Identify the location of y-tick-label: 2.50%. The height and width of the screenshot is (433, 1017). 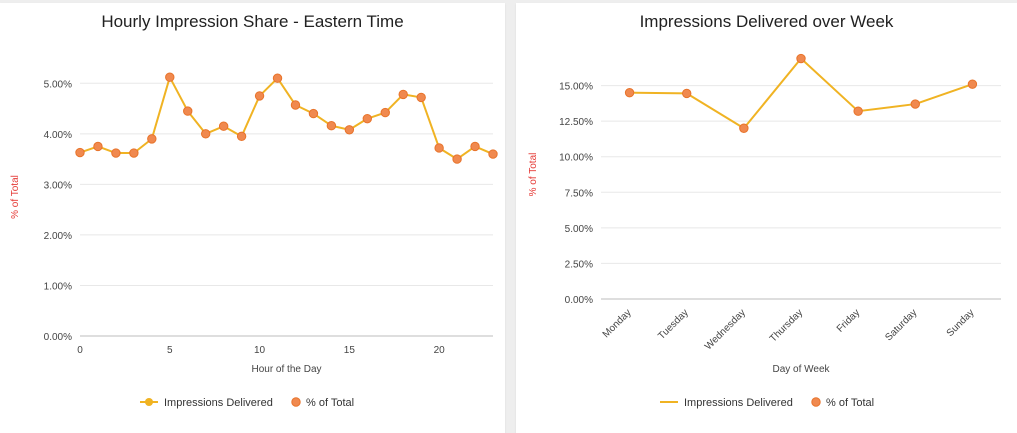
(579, 264).